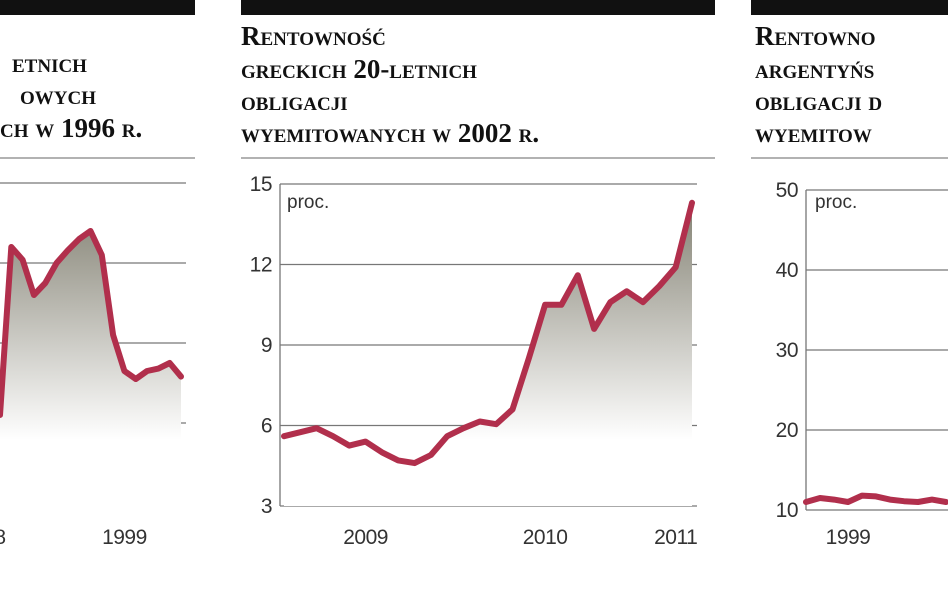 The height and width of the screenshot is (593, 948). What do you see at coordinates (813, 133) in the screenshot?
I see `chart-title: wyemitow` at bounding box center [813, 133].